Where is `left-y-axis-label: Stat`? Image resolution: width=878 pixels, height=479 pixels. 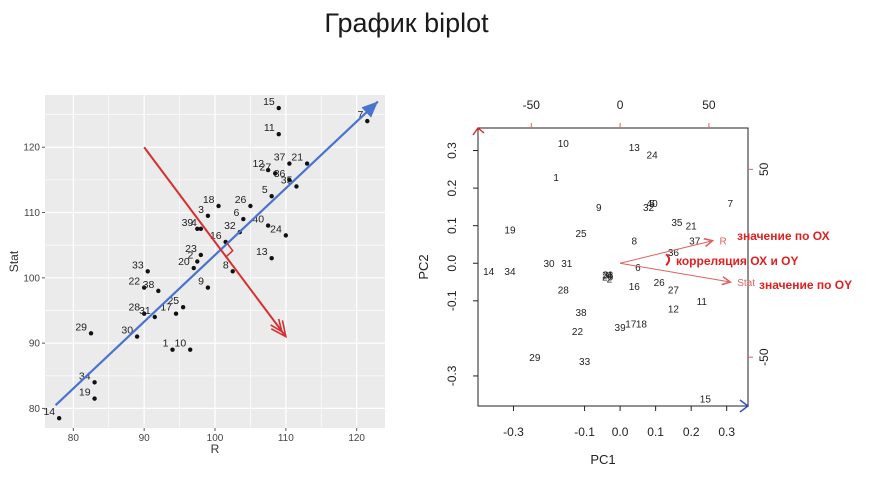
left-y-axis-label: Stat is located at coordinates (14, 261).